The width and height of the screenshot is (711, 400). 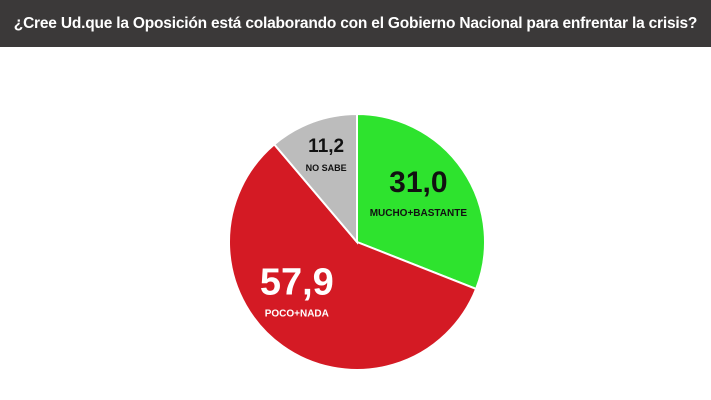 What do you see at coordinates (421, 201) in the screenshot?
I see `pie-slice-mucho-bastante` at bounding box center [421, 201].